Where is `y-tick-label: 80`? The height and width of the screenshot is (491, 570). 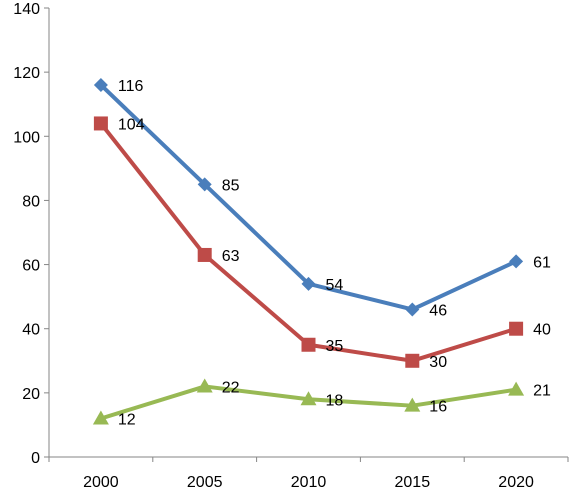 y-tick-label: 80 is located at coordinates (31, 201).